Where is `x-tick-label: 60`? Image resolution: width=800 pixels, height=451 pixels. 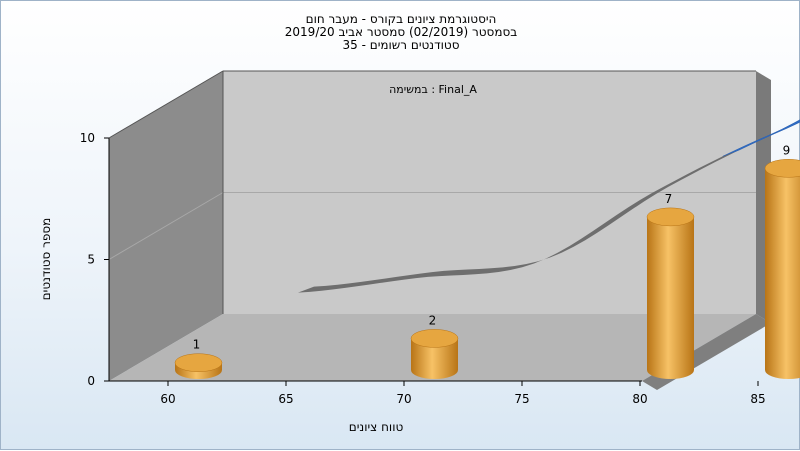 x-tick-label: 60 is located at coordinates (167, 399).